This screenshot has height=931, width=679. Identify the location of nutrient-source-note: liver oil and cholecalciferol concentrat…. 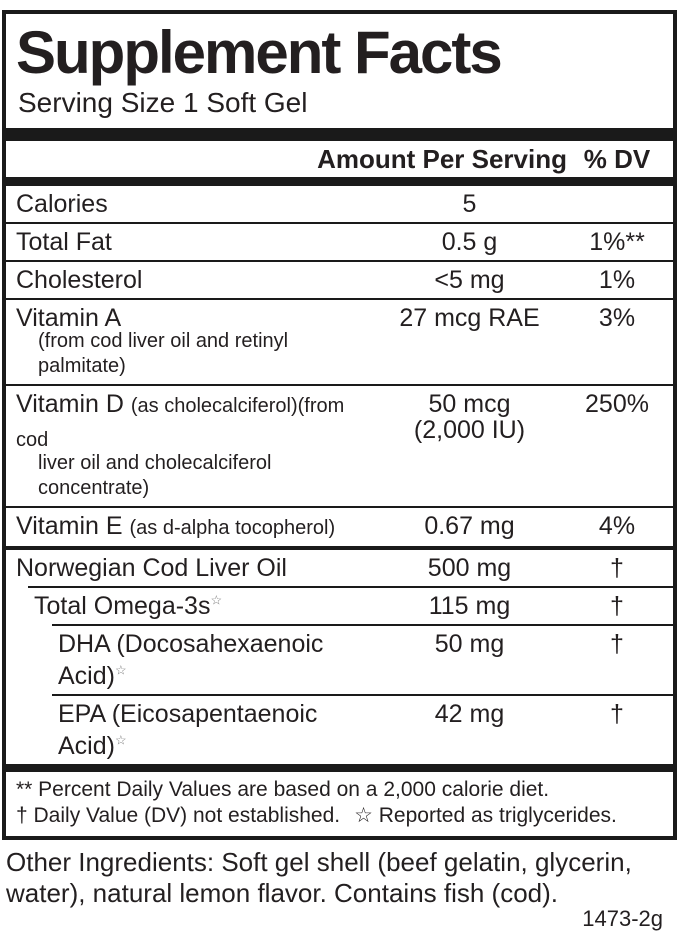
(155, 475).